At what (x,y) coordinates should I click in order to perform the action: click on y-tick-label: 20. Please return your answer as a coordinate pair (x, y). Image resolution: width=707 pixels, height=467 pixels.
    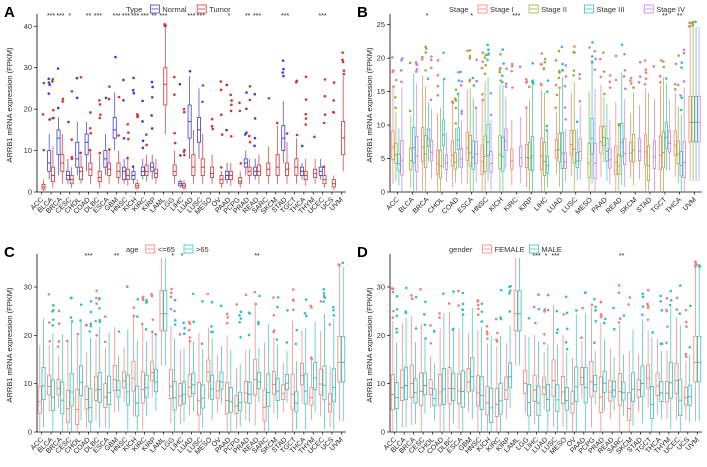
    Looking at the image, I should click on (381, 335).